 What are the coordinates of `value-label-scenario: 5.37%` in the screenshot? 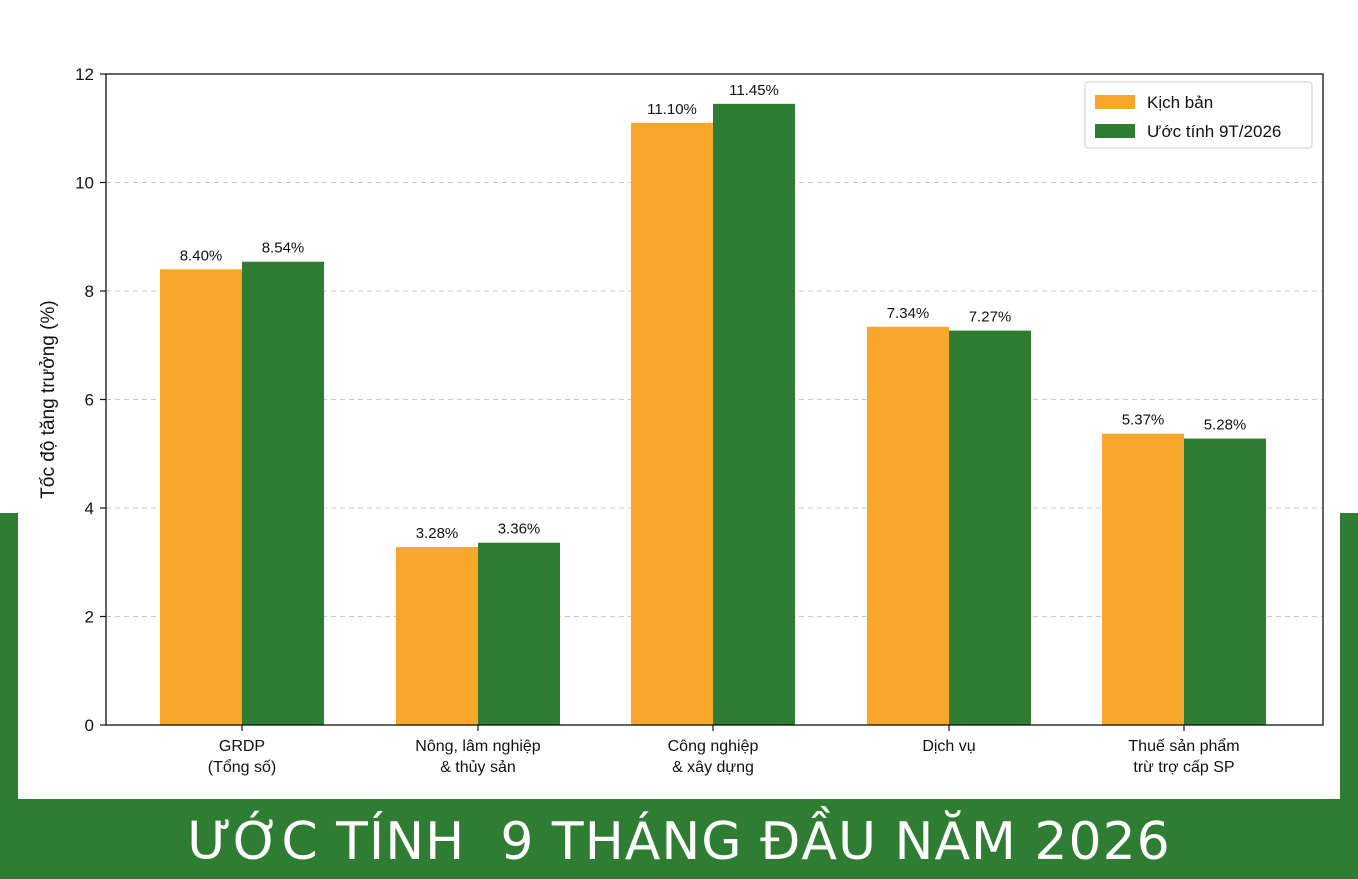 It's located at (1143, 420).